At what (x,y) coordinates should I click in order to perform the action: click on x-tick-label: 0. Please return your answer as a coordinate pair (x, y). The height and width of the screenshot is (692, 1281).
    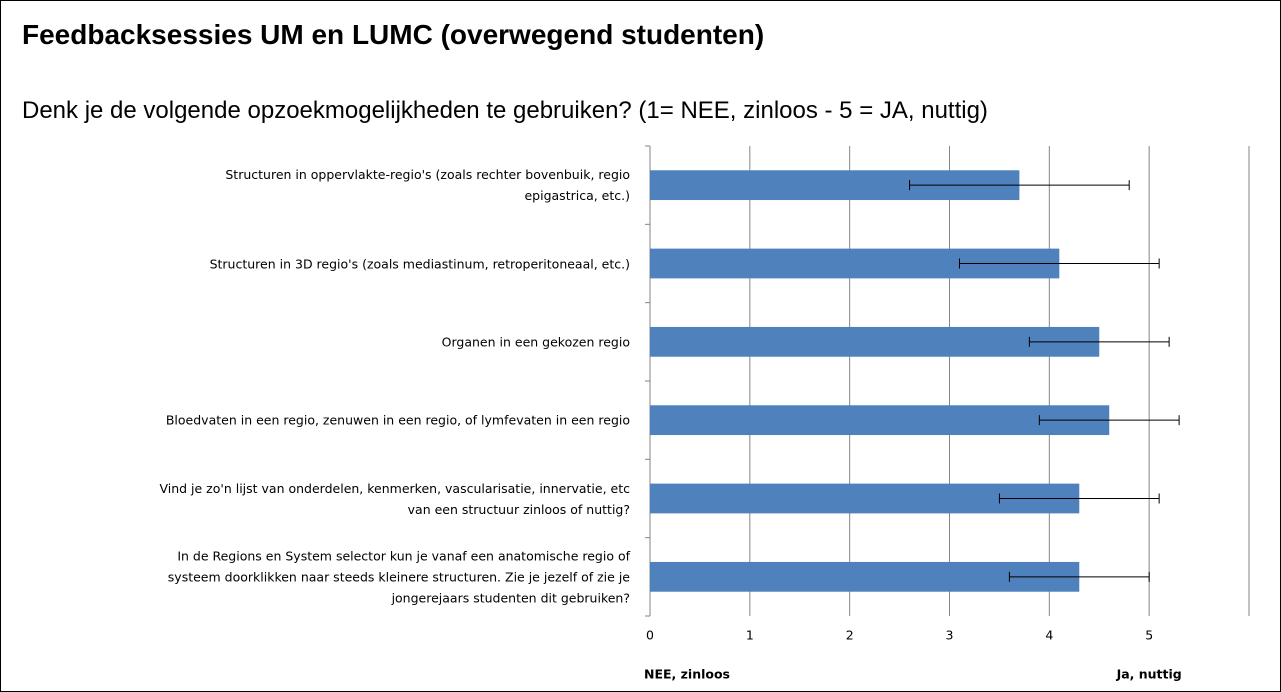
    Looking at the image, I should click on (650, 635).